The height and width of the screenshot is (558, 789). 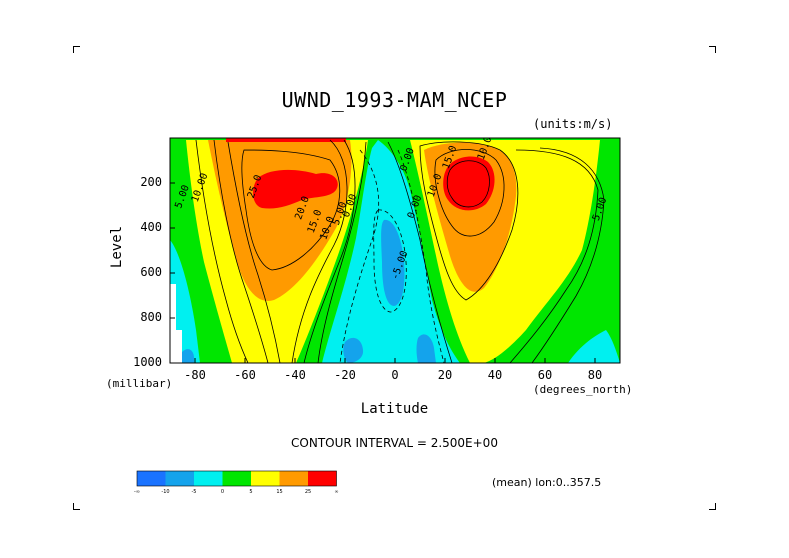 What do you see at coordinates (345, 375) in the screenshot?
I see `x-tick-label: -20` at bounding box center [345, 375].